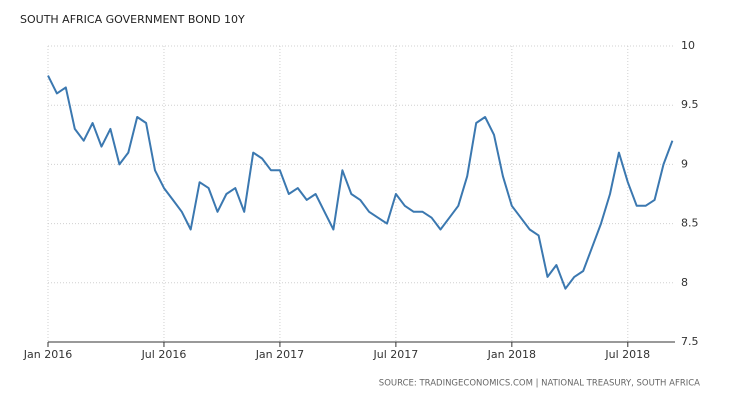 The image size is (730, 400). I want to click on y-tick-label: 8, so click(684, 282).